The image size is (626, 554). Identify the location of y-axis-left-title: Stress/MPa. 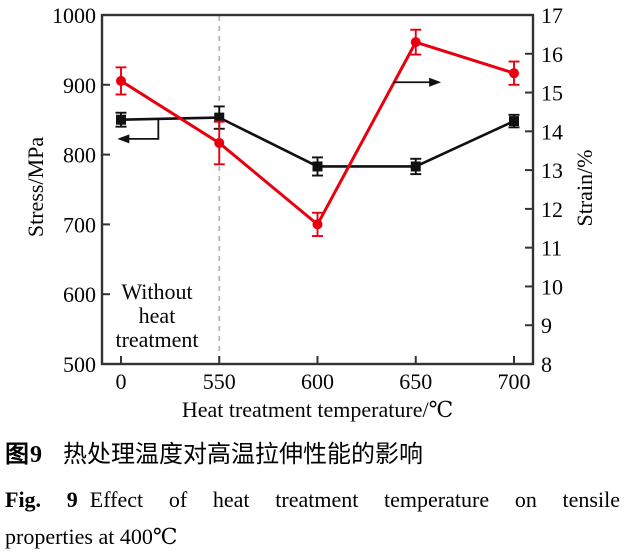
(35, 187).